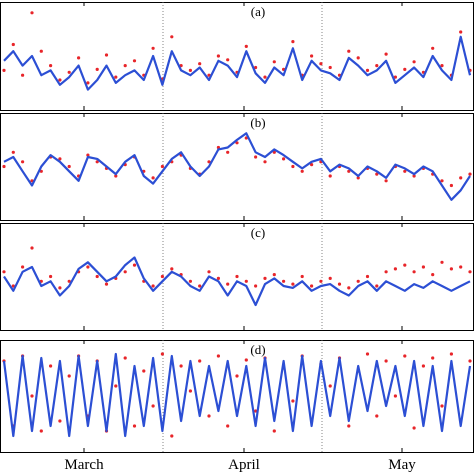 The height and width of the screenshot is (474, 474). What do you see at coordinates (244, 465) in the screenshot?
I see `x-tick-label: April` at bounding box center [244, 465].